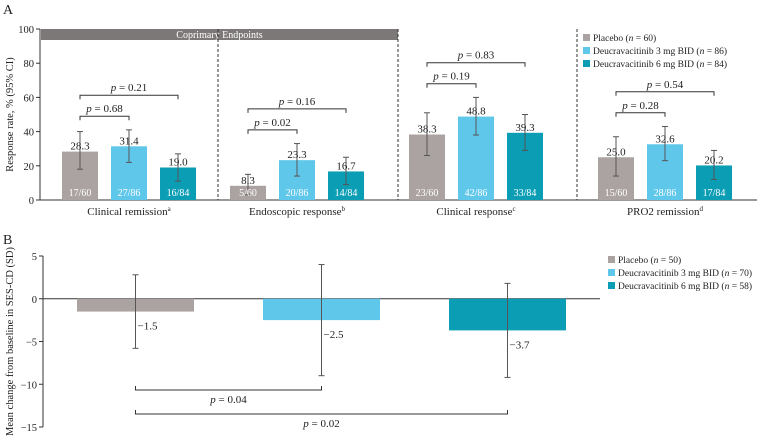  Describe the element at coordinates (148, 327) in the screenshot. I see `b-value-label-0: −1.5` at that location.